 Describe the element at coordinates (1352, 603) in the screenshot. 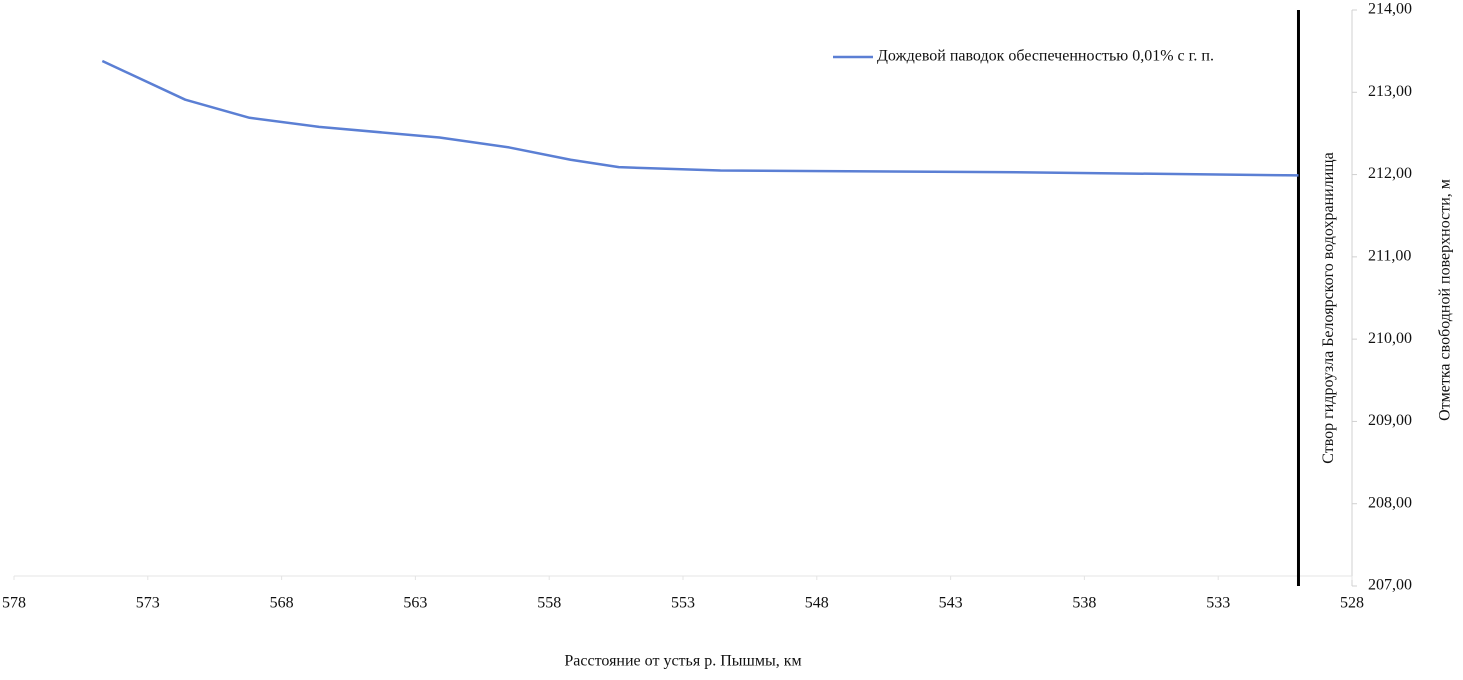

I see `x-tick-label: 528` at that location.